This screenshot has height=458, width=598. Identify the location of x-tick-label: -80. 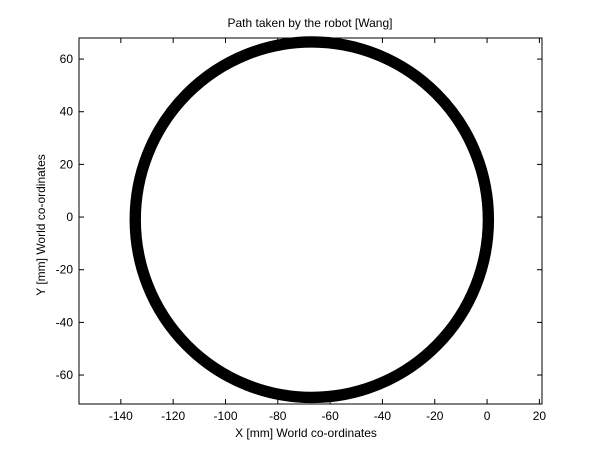
(278, 416).